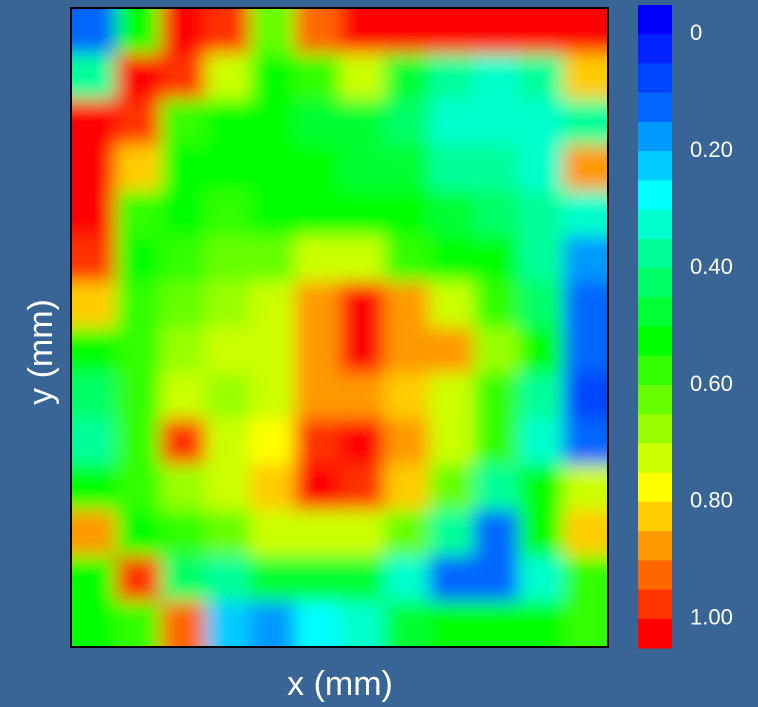 The image size is (758, 707). What do you see at coordinates (711, 266) in the screenshot?
I see `colorbar-tick-label: 0.40` at bounding box center [711, 266].